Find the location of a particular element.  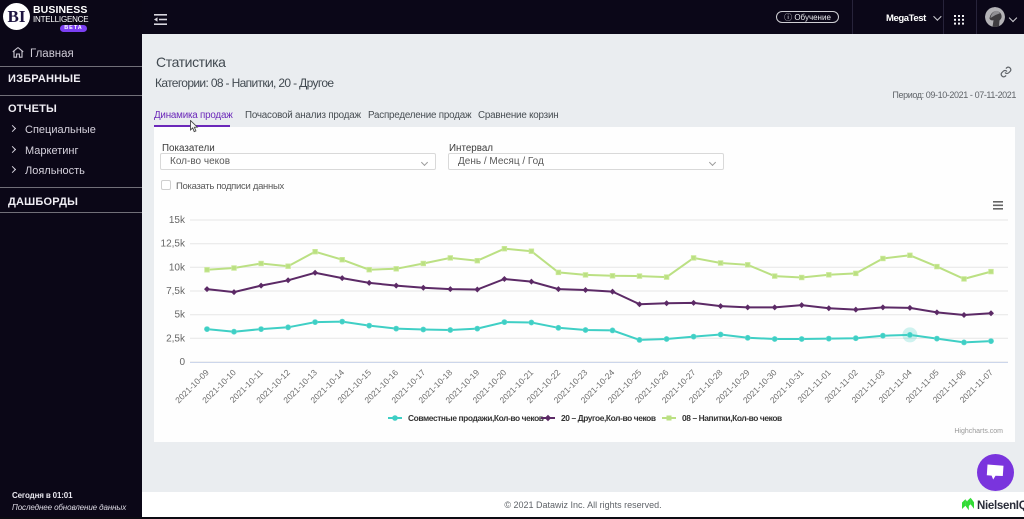

svg-text: 15k is located at coordinates (177, 220).